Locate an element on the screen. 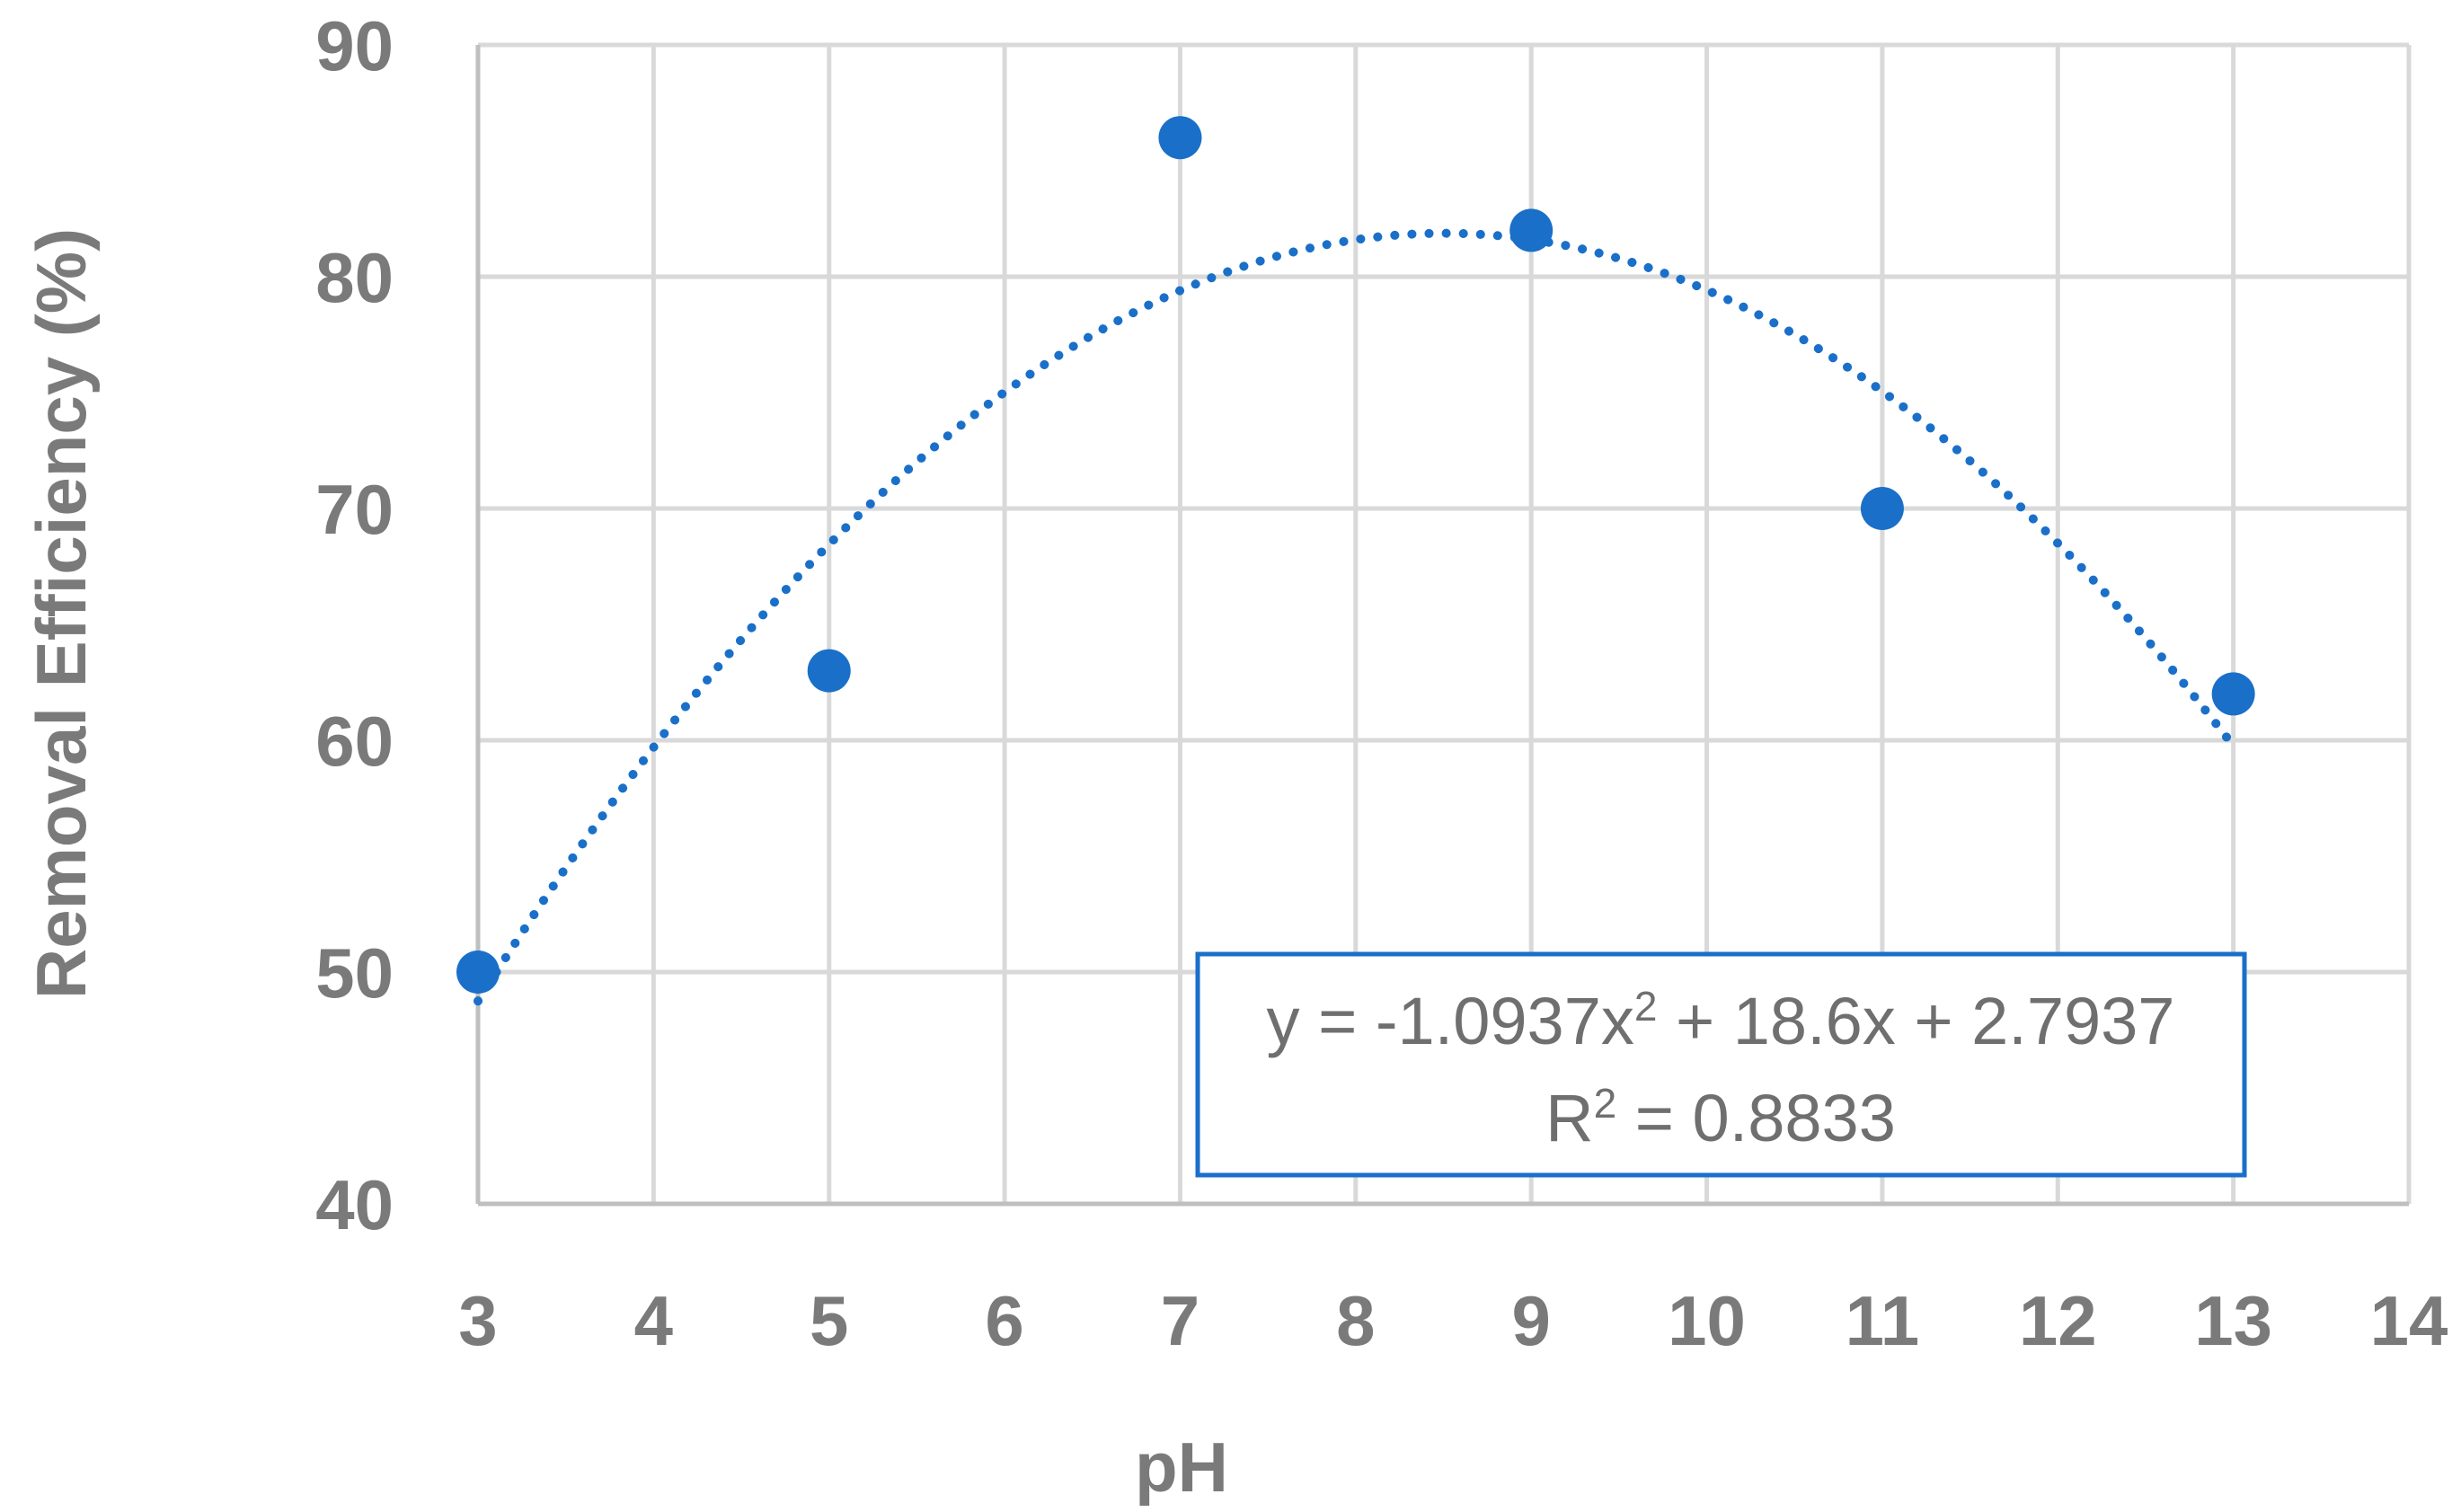 This screenshot has height=1512, width=2461. r-squared: R2 = 0.8833 is located at coordinates (1720, 1118).